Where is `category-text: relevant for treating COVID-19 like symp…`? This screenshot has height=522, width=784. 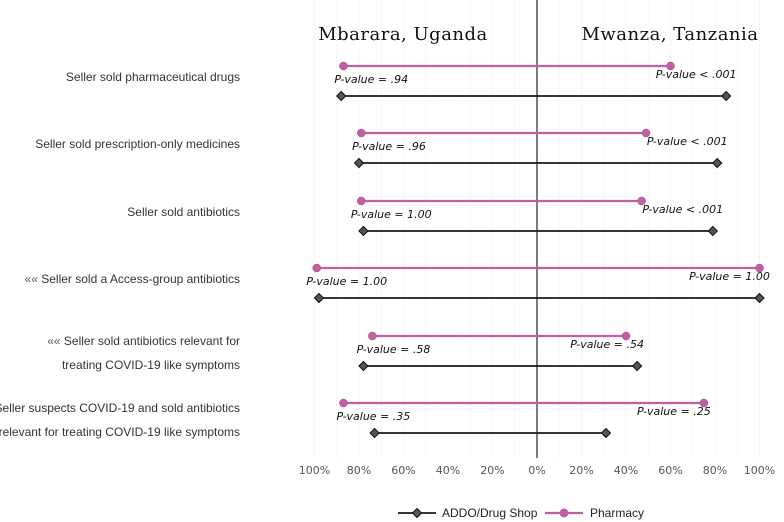
category-text: relevant for treating COVID-19 like symp… is located at coordinates (120, 432).